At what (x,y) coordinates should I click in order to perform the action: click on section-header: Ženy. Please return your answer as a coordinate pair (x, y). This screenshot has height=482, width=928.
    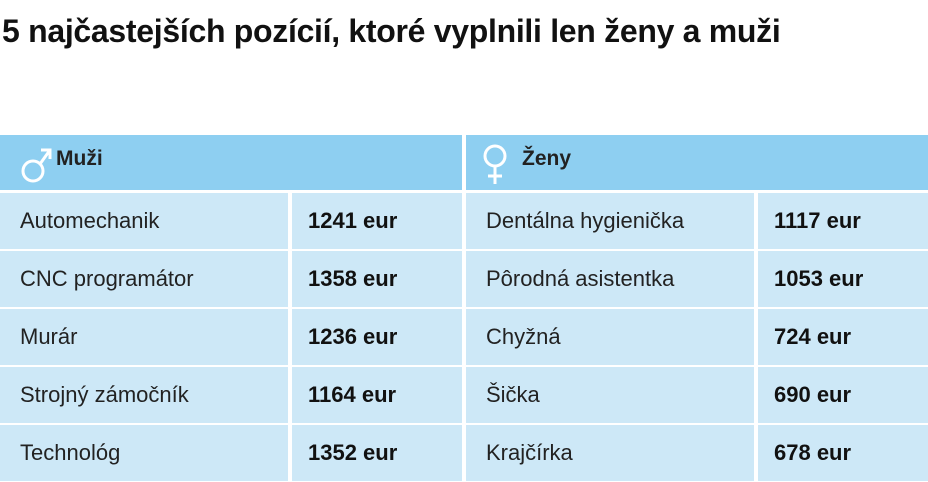
    Looking at the image, I should click on (697, 162).